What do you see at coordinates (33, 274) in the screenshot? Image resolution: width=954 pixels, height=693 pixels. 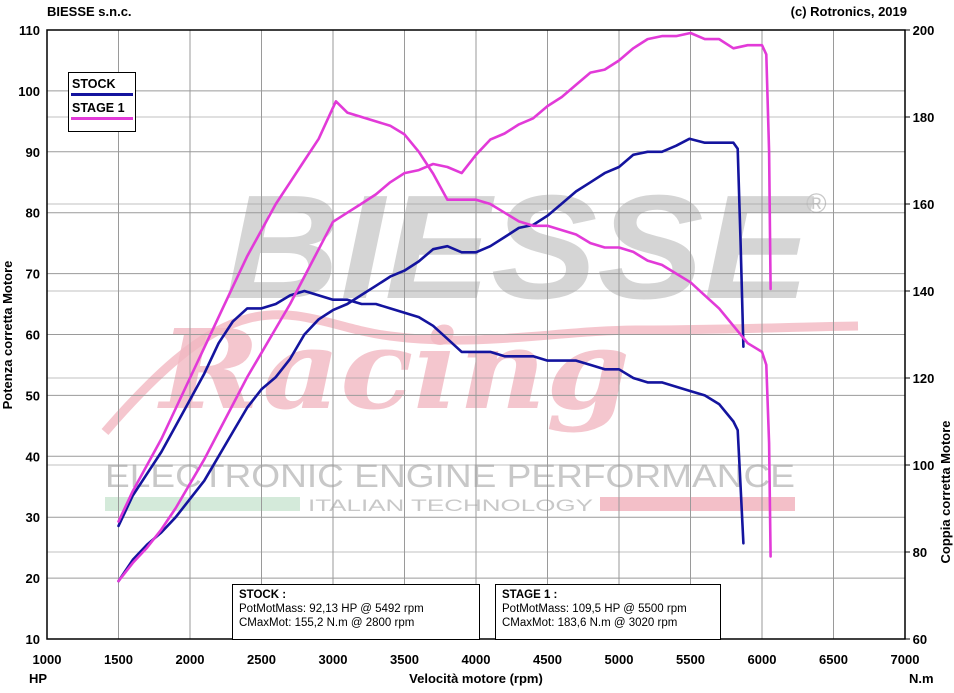 I see `y-tick-label: 70` at bounding box center [33, 274].